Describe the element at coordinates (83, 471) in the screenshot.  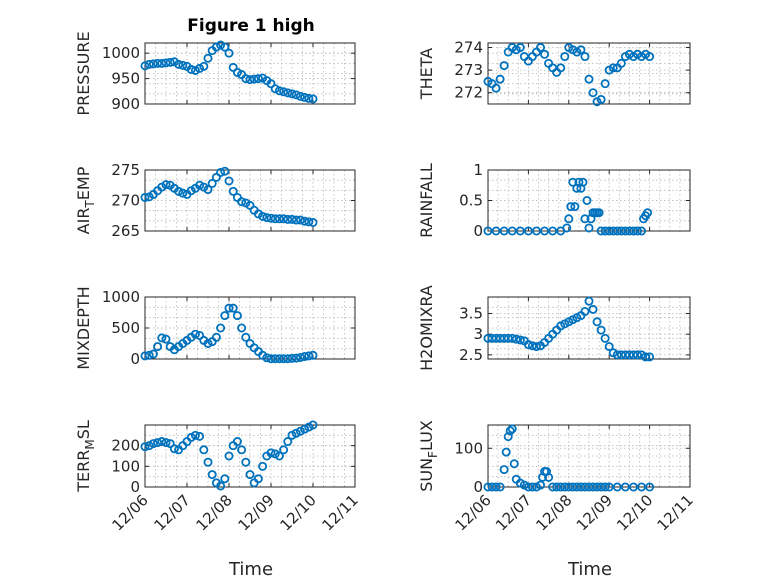
I see `y-axis-label-part: TERR` at that location.